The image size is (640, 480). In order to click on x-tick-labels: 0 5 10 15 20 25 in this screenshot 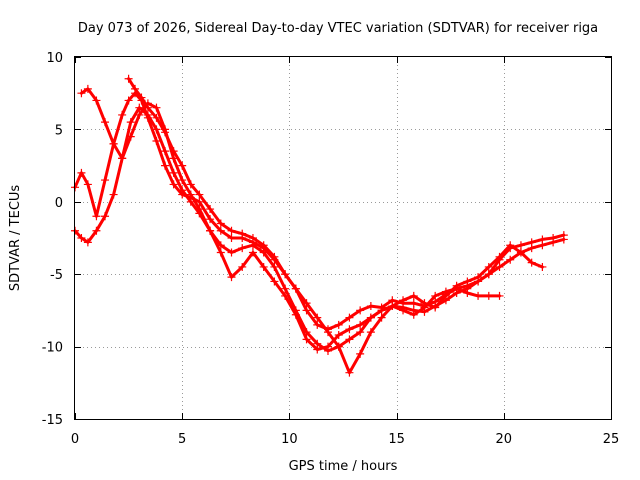, I will do `click(345, 439)`.